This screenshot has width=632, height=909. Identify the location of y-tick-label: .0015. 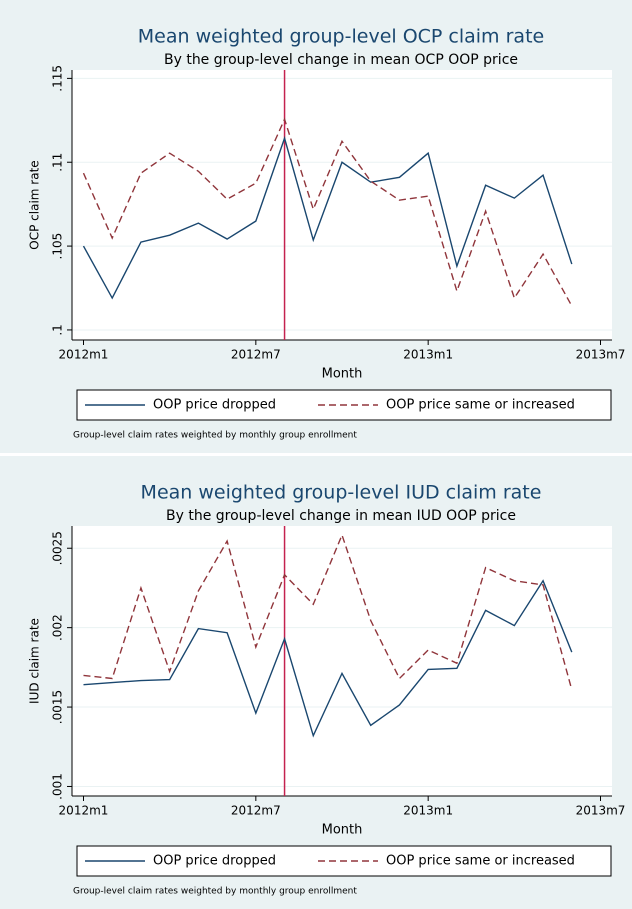
(58, 707).